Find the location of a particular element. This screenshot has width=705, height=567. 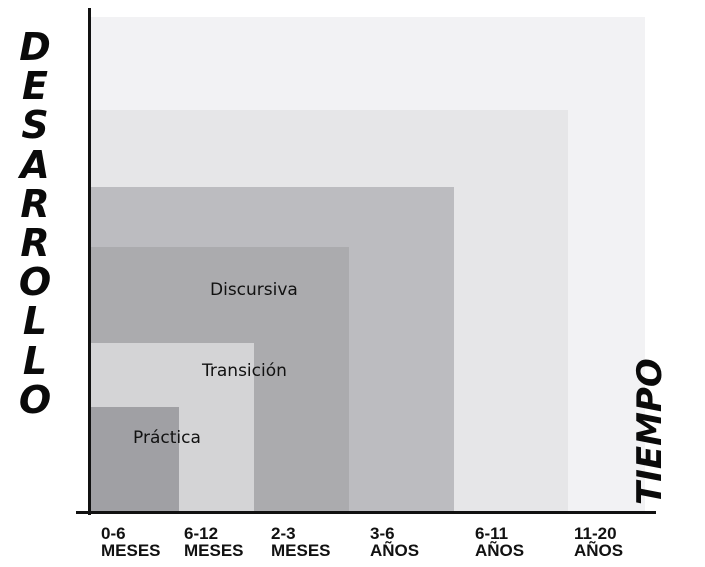

y-axis-line is located at coordinates (89, 261).